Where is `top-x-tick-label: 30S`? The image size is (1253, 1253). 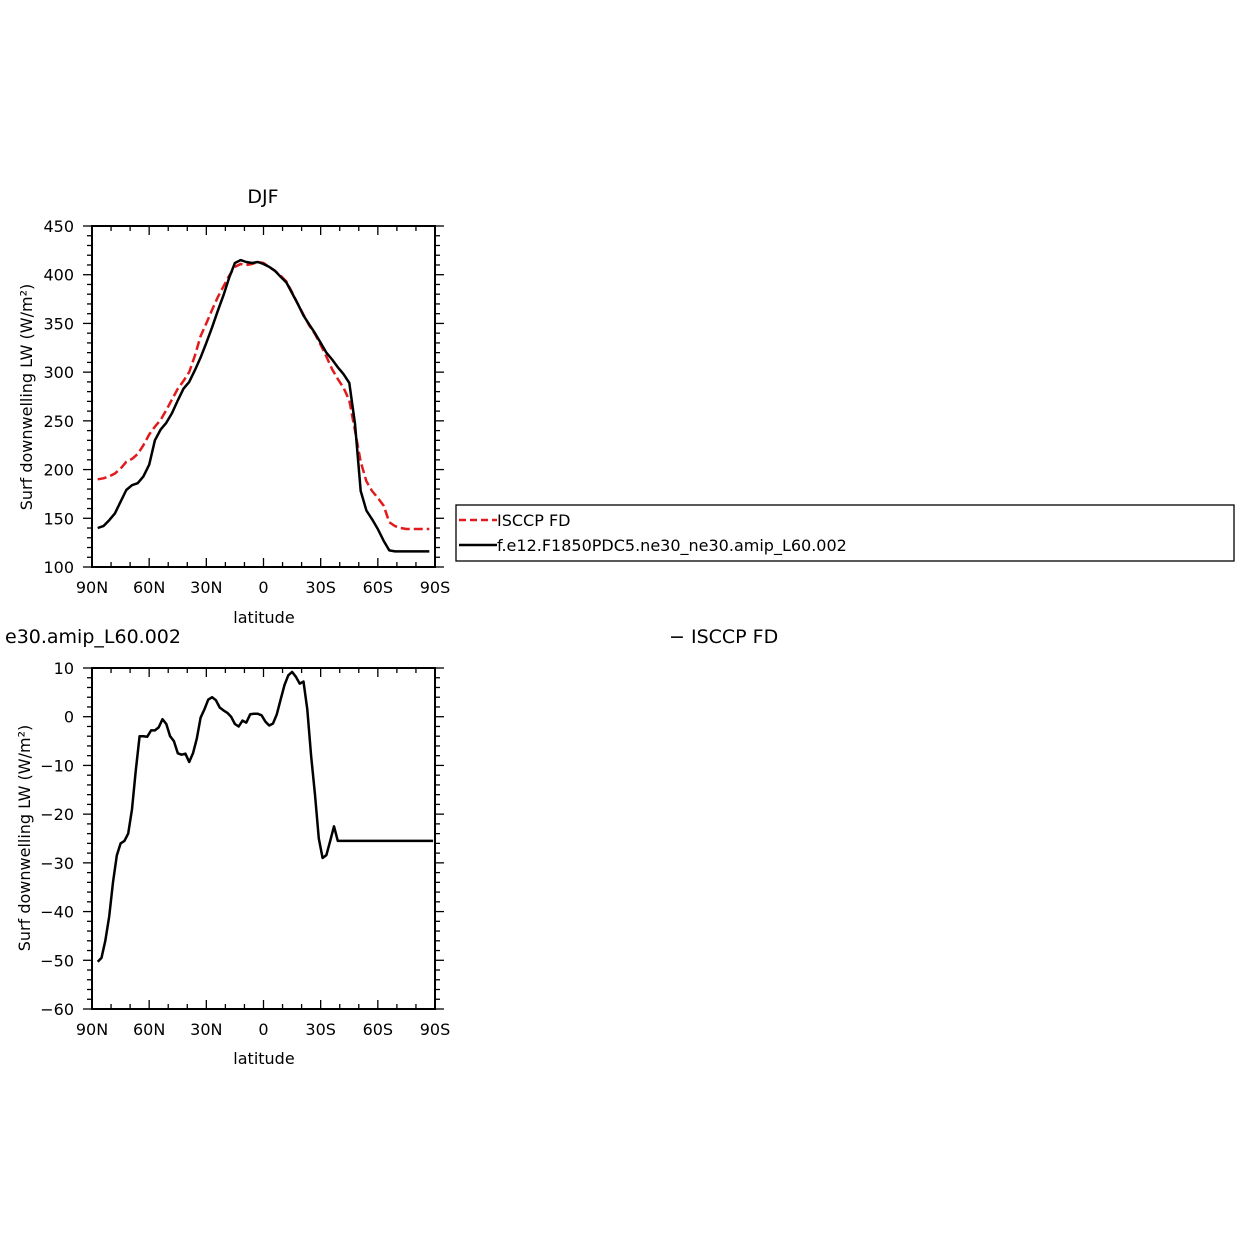 top-x-tick-label: 30S is located at coordinates (320, 587).